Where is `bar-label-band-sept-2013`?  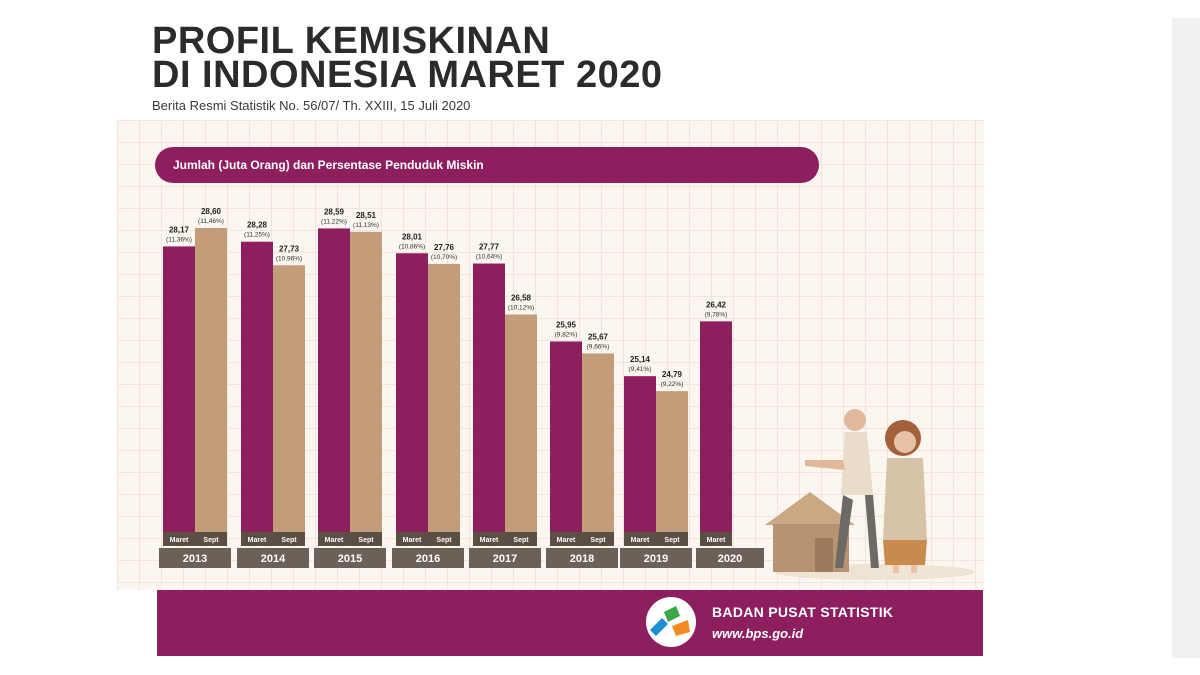 bar-label-band-sept-2013 is located at coordinates (211, 539).